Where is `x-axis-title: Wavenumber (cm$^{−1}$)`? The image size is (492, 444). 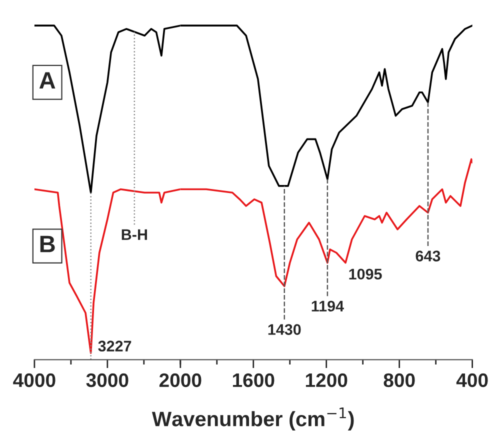 x-axis-title: Wavenumber (cm$^{−1}$) is located at coordinates (253, 419).